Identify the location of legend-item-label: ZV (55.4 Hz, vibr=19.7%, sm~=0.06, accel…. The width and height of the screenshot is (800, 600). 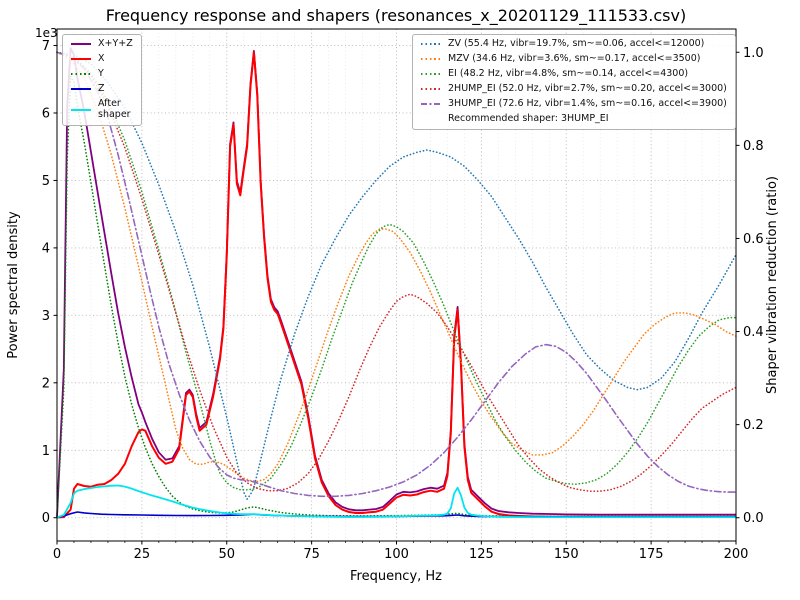
(576, 43).